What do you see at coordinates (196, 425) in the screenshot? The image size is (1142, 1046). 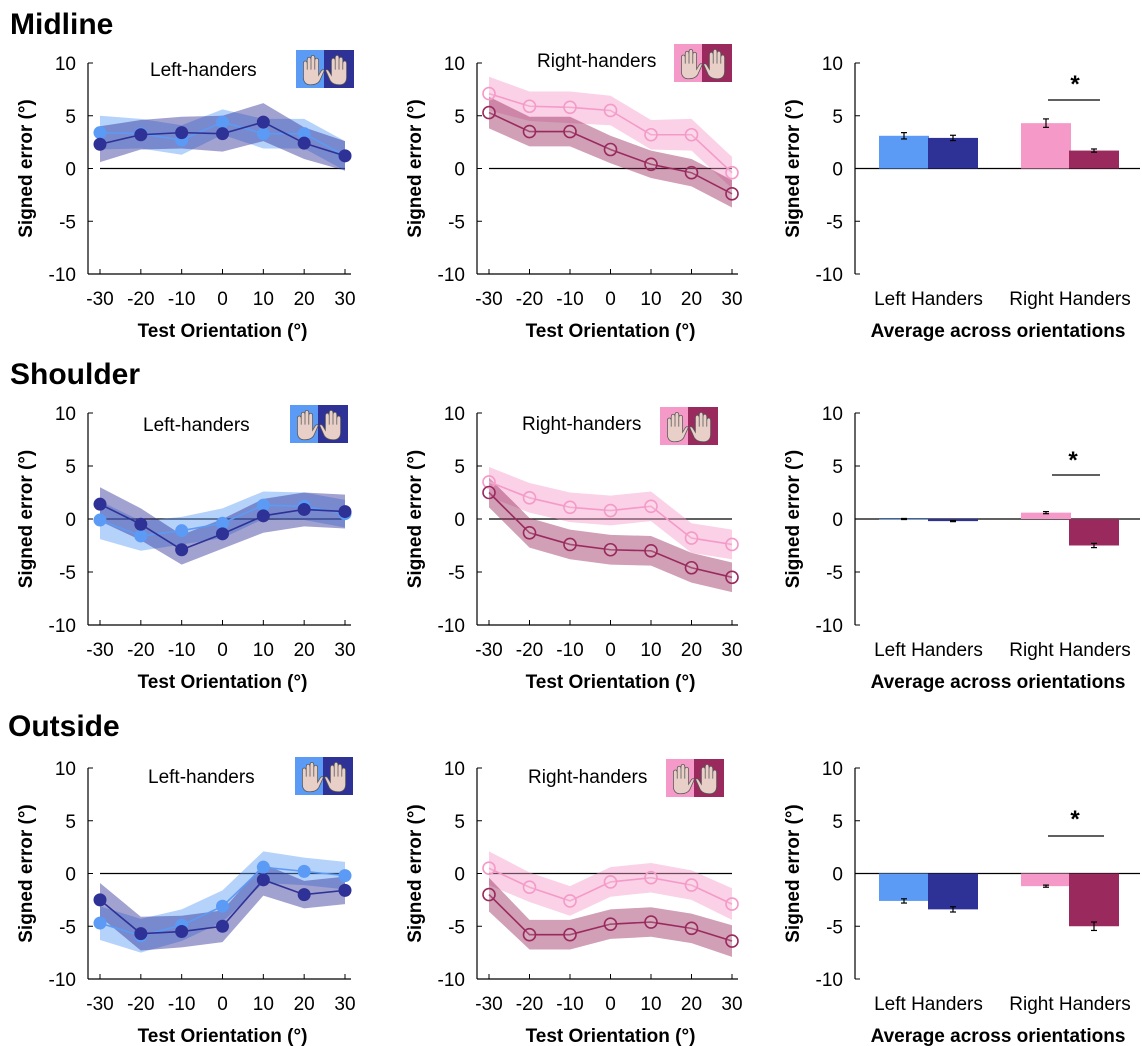 I see `panel-label: Left-handers` at bounding box center [196, 425].